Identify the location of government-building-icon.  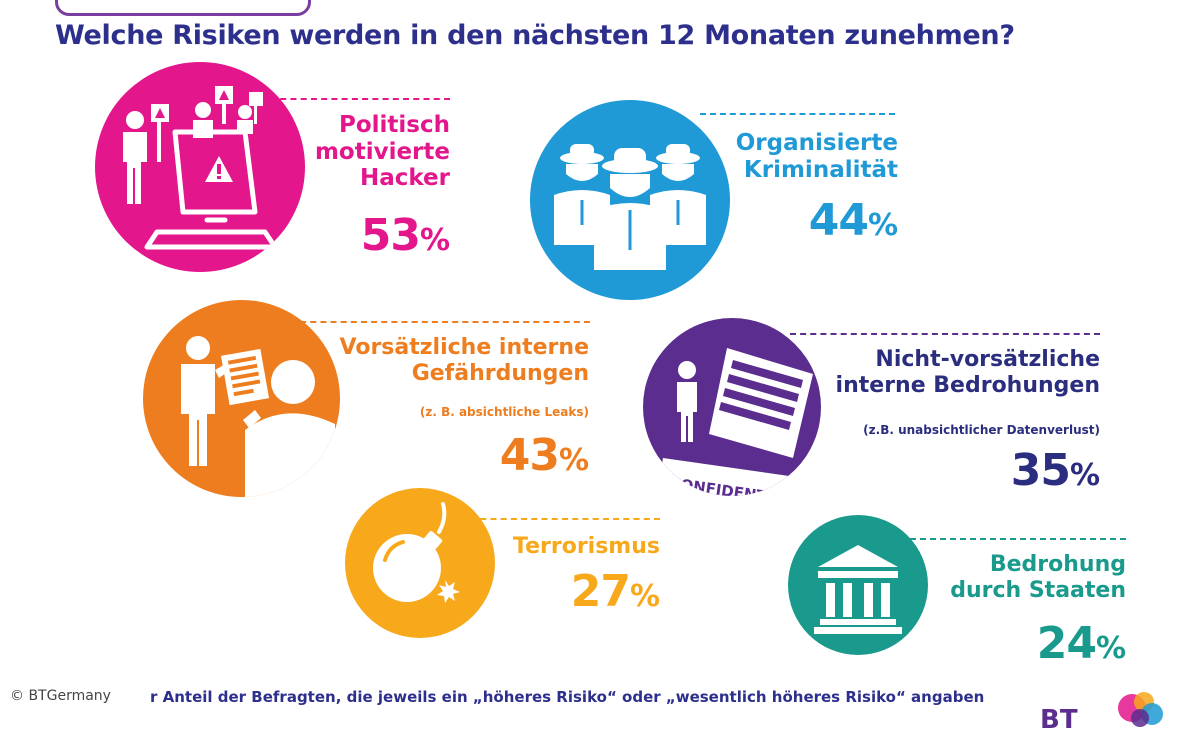
(858, 585).